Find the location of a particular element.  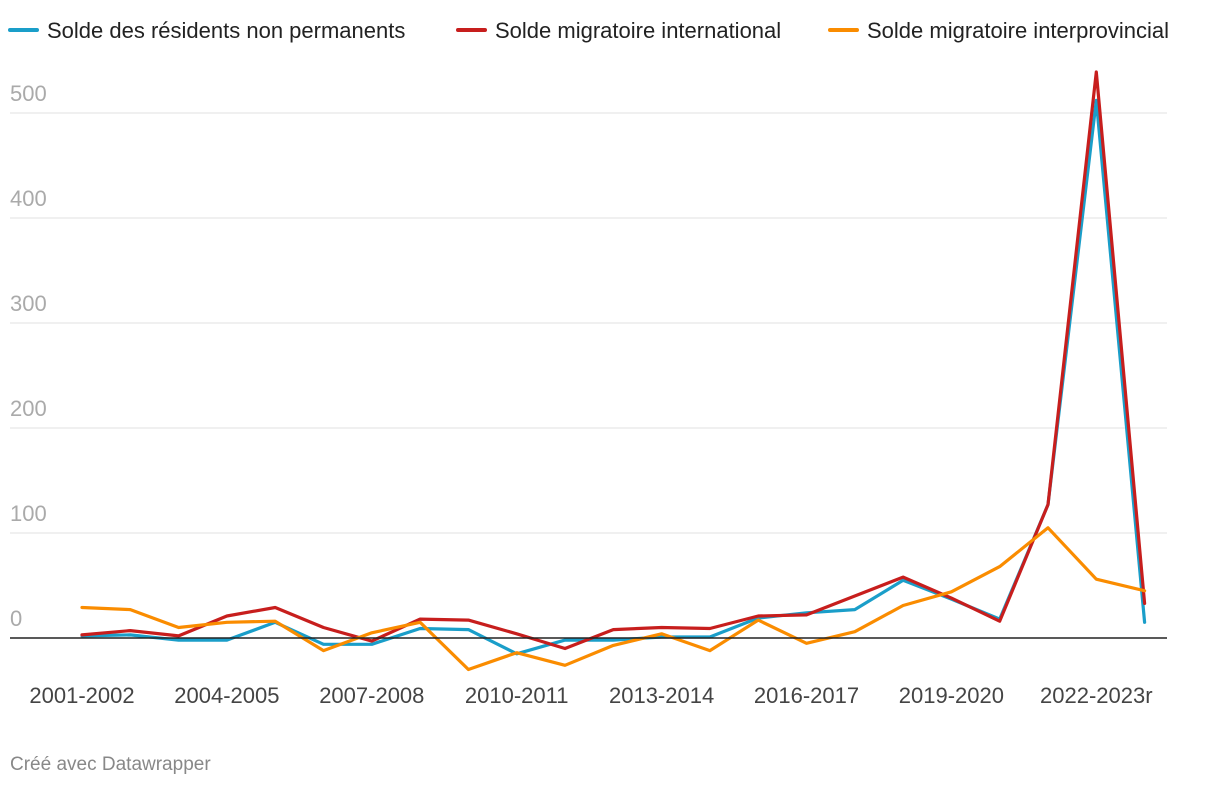

x-tick-label-6: 2016-2017 is located at coordinates (806, 695).